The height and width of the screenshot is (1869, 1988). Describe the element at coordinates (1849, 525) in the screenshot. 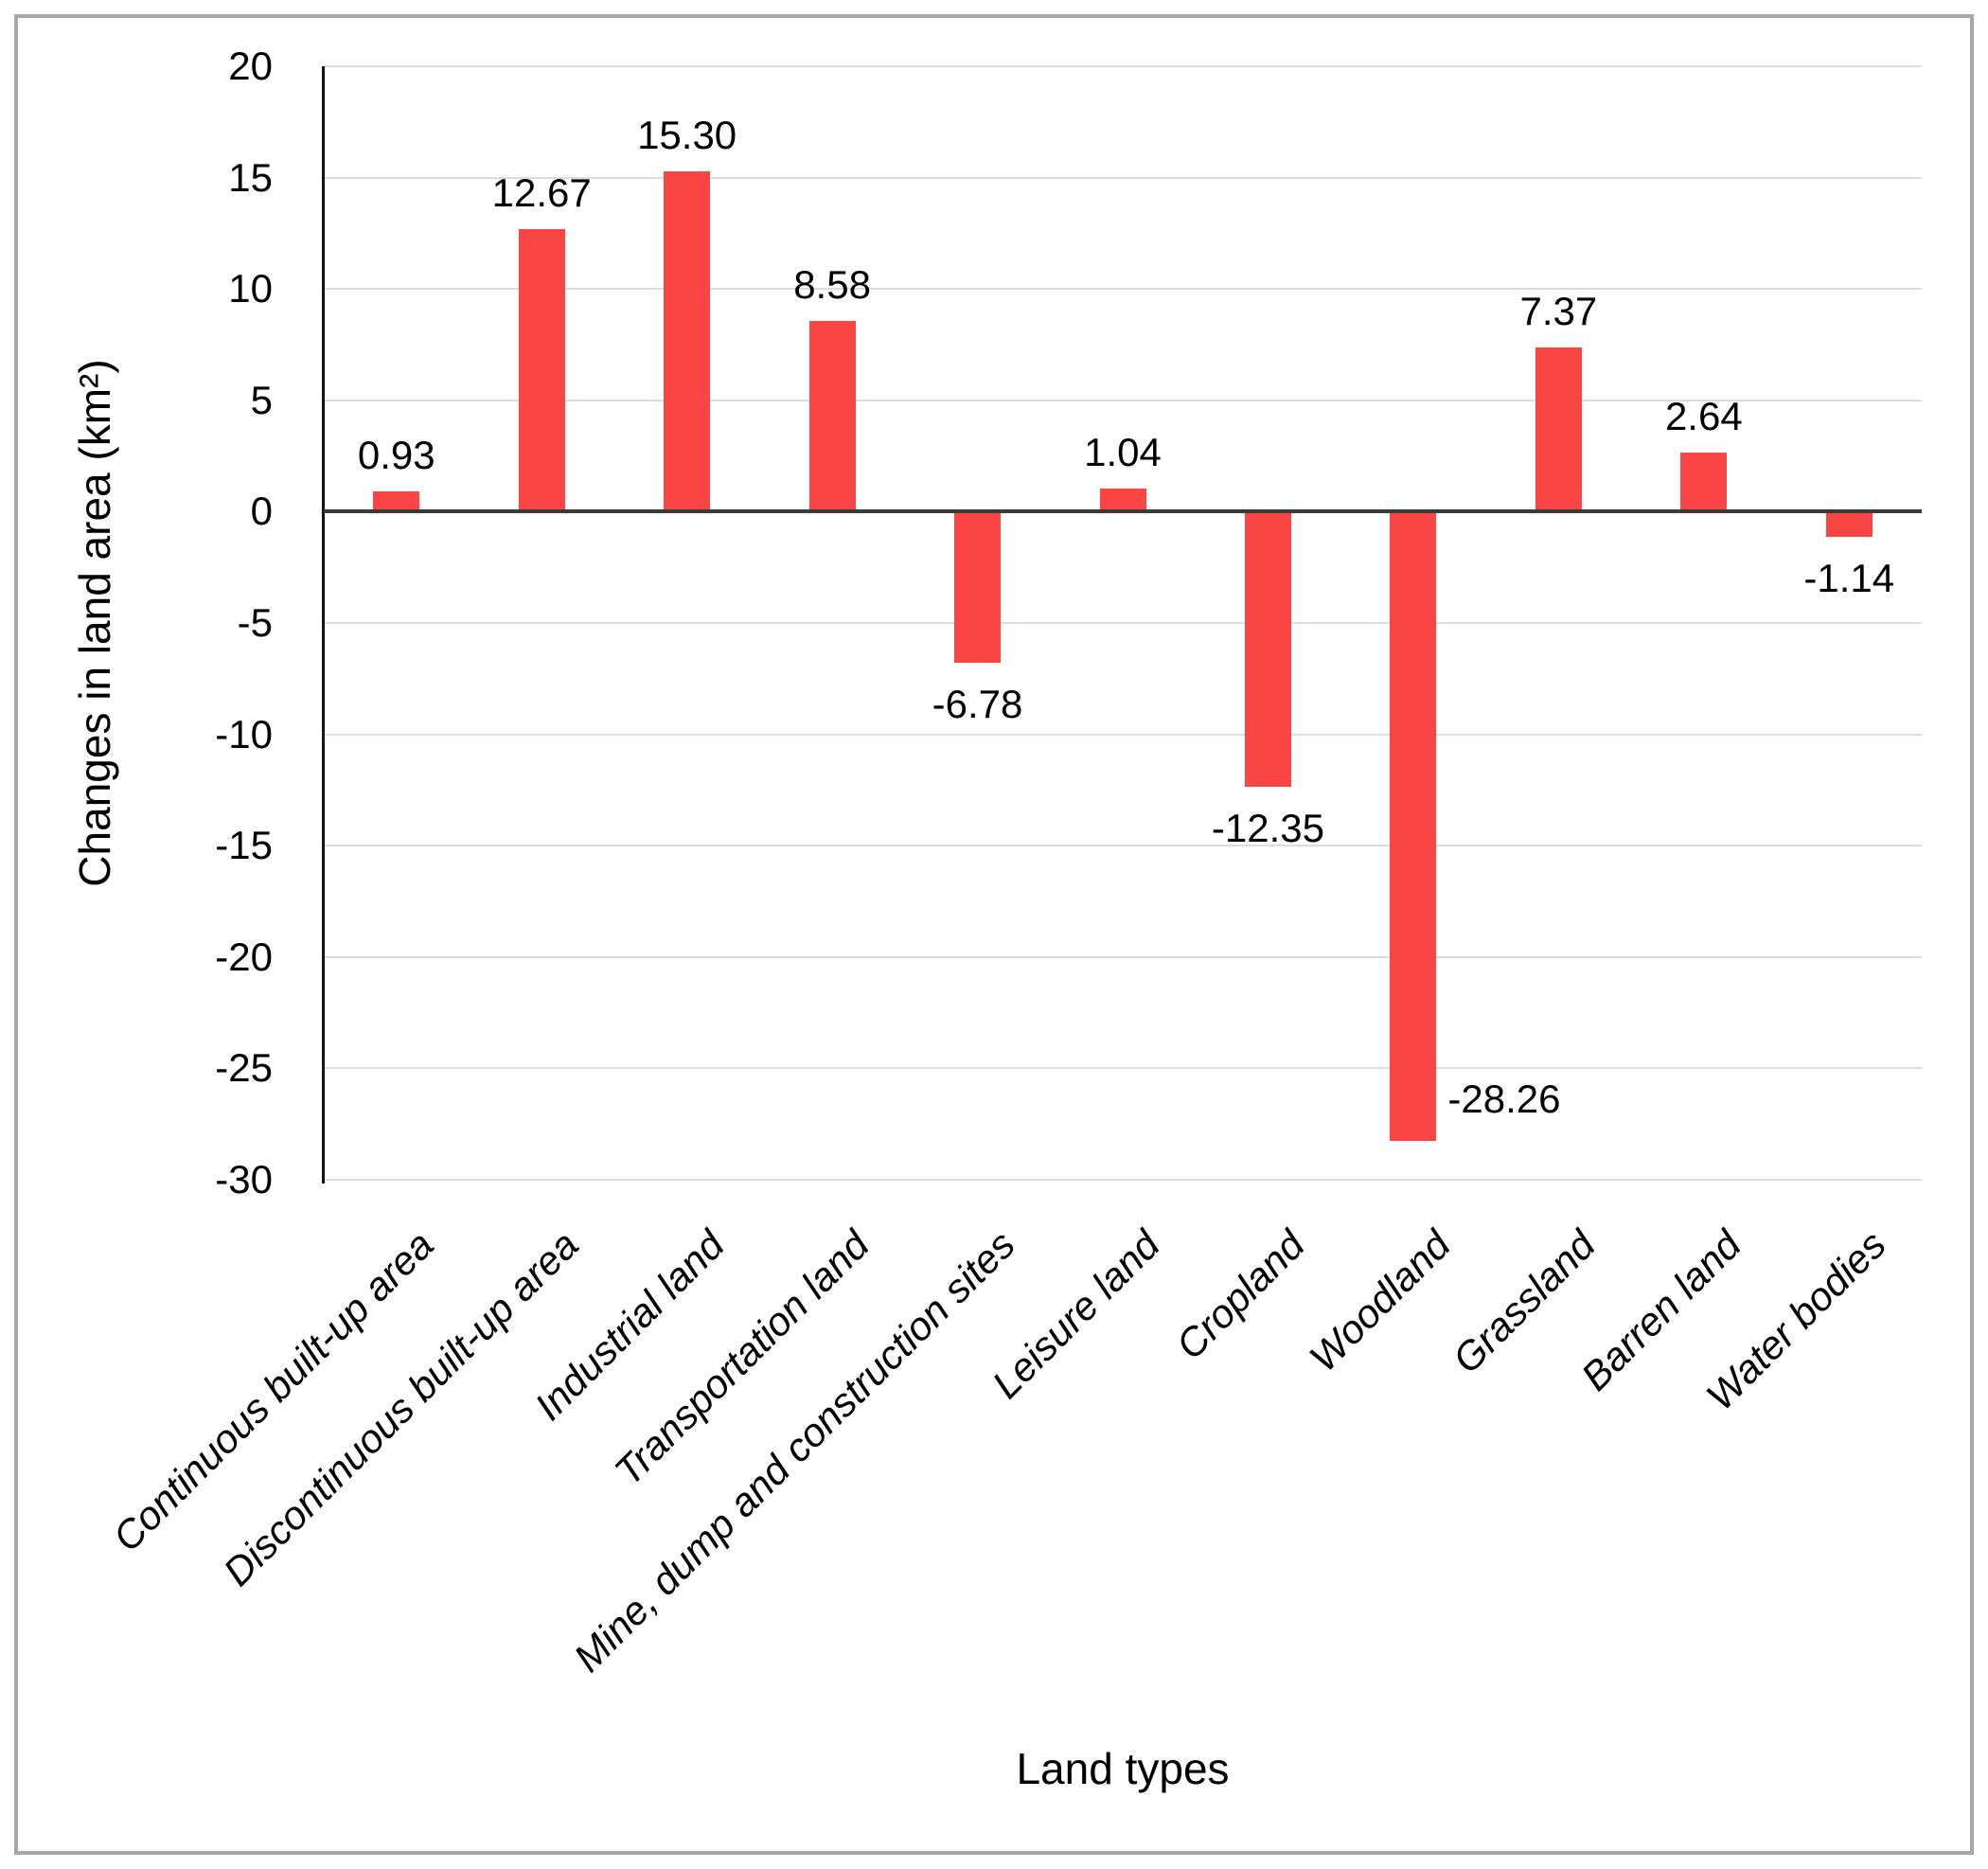

I see `bar-water-bodies` at that location.